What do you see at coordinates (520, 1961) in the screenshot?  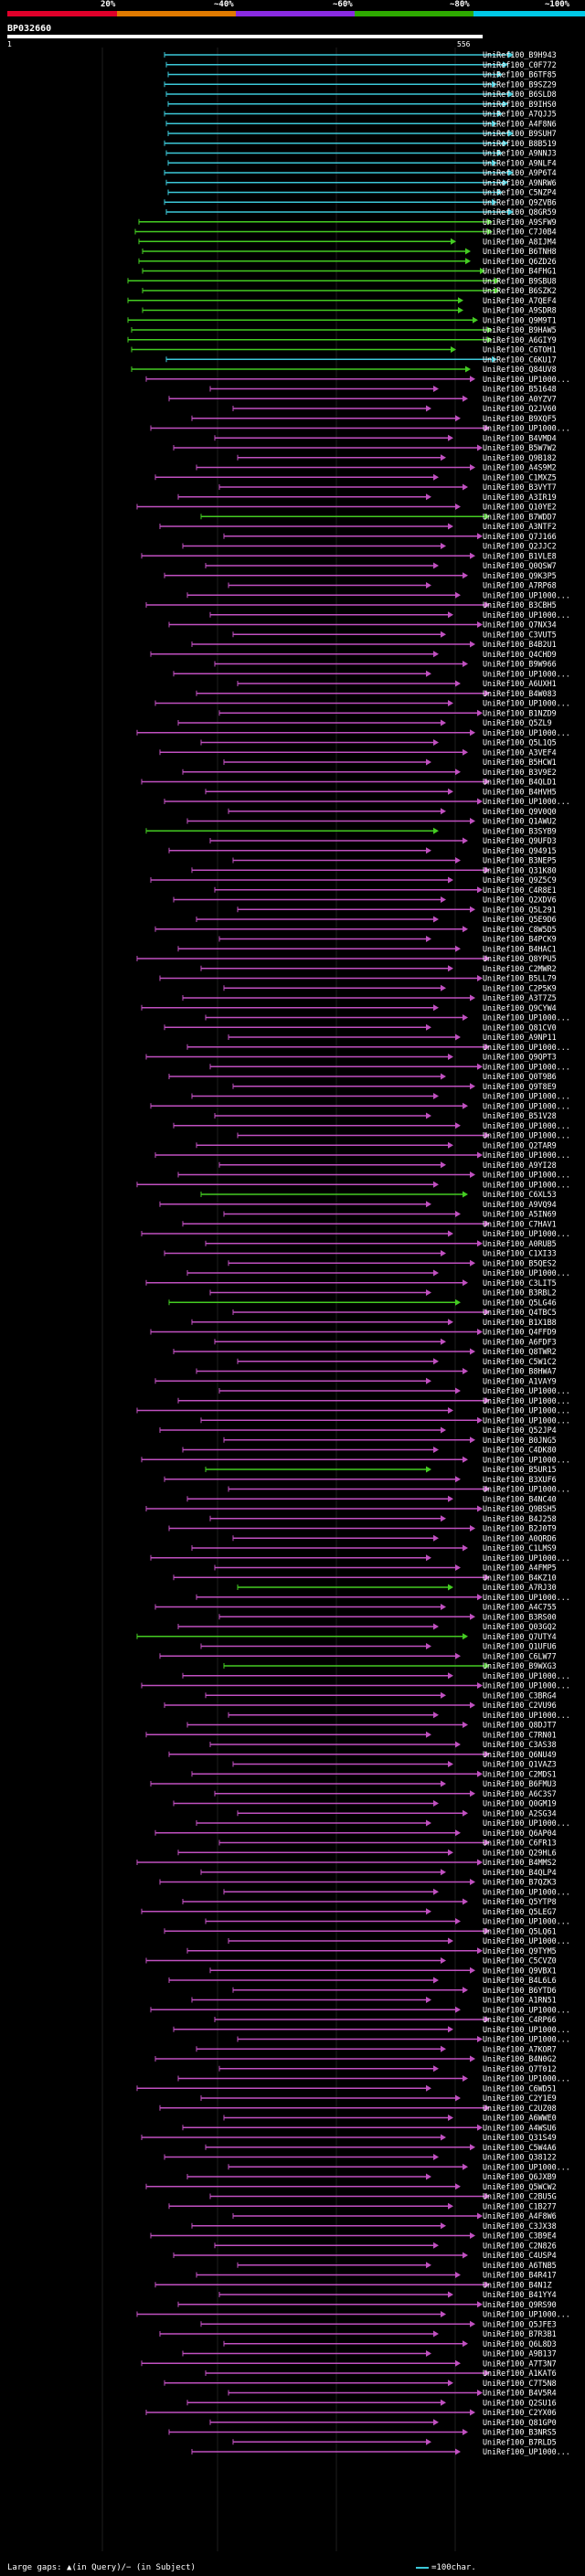 I see `hit-label: UniRef100_C5CVZ0` at bounding box center [520, 1961].